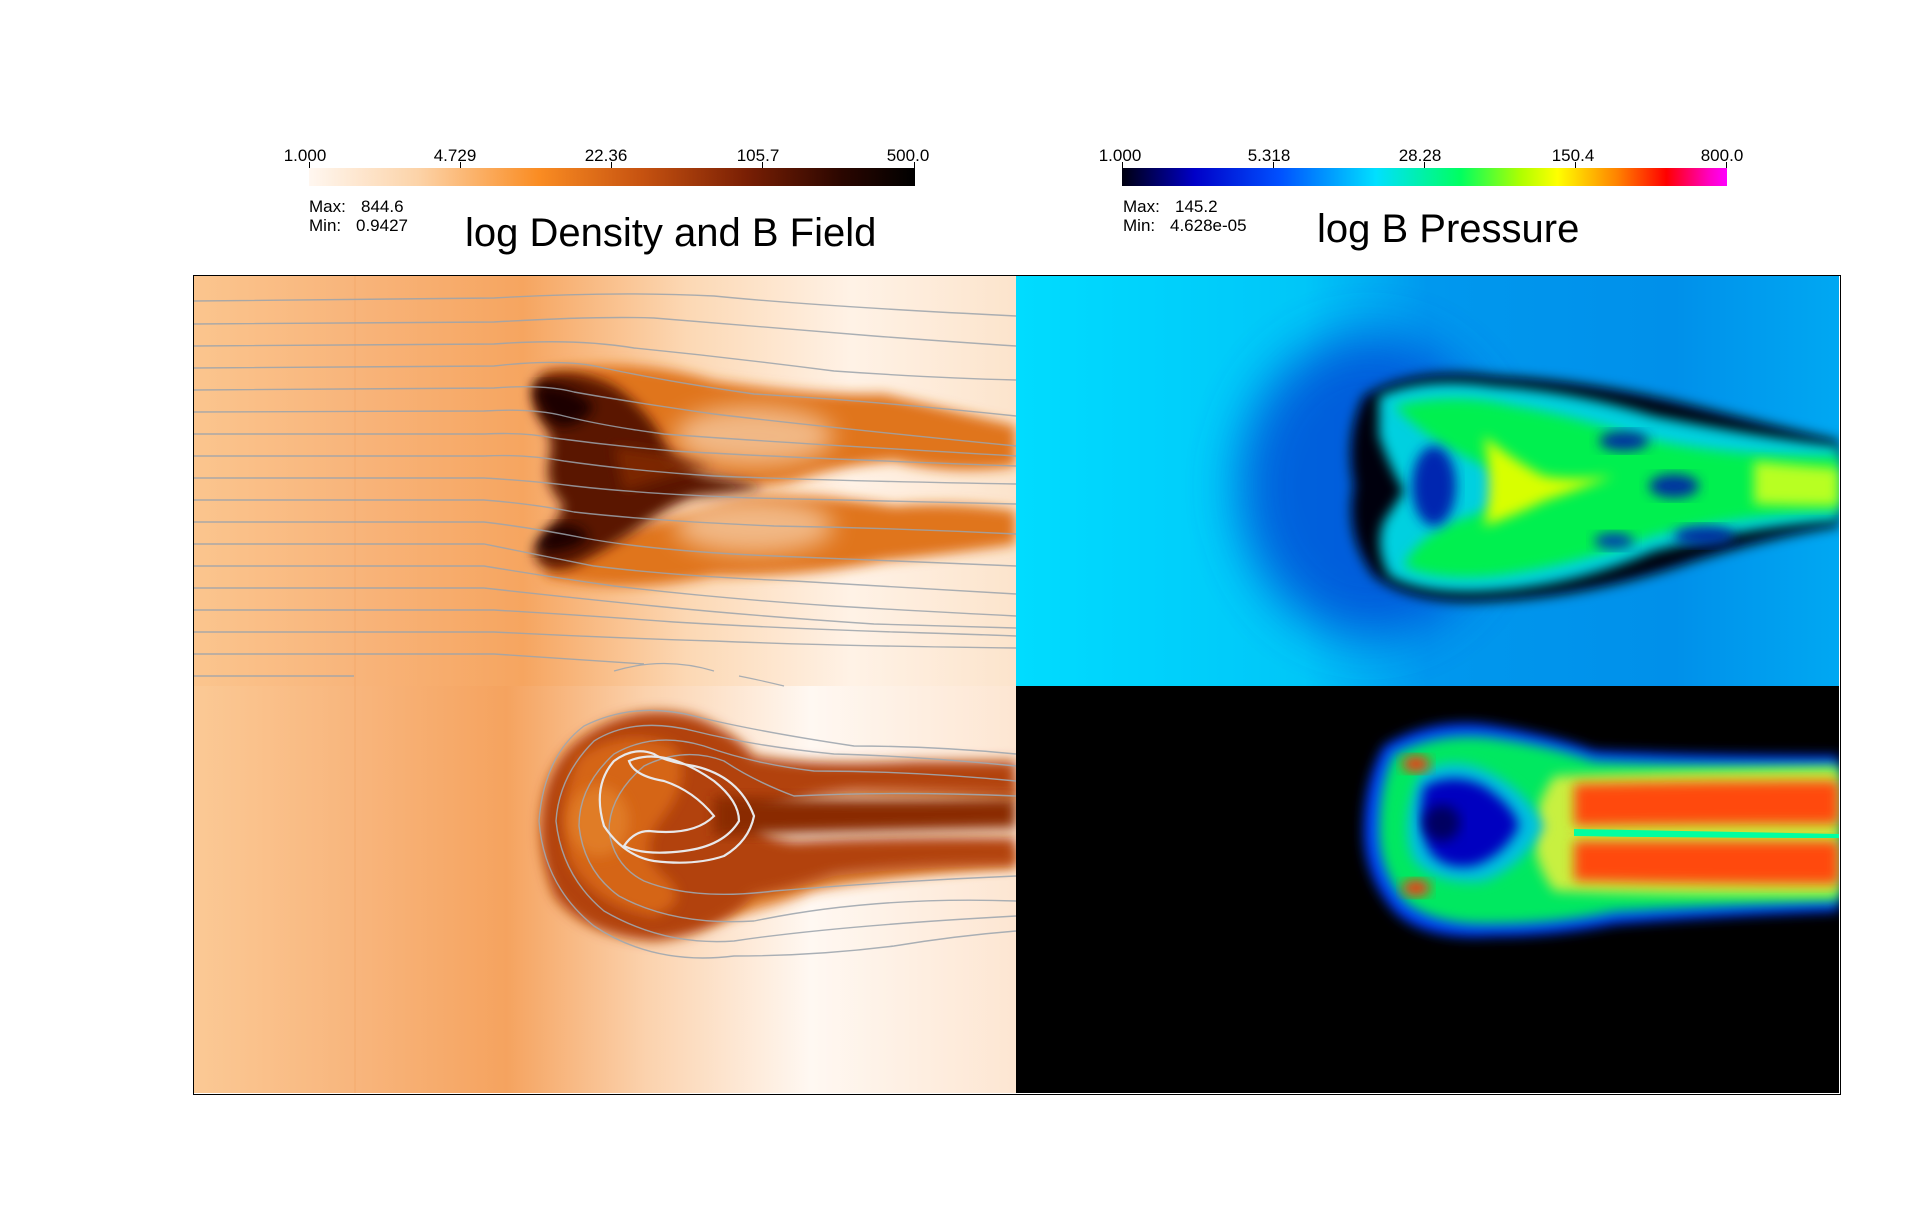 This screenshot has height=1209, width=1920. What do you see at coordinates (1120, 155) in the screenshot?
I see `pressure-tick-label: 1.000` at bounding box center [1120, 155].